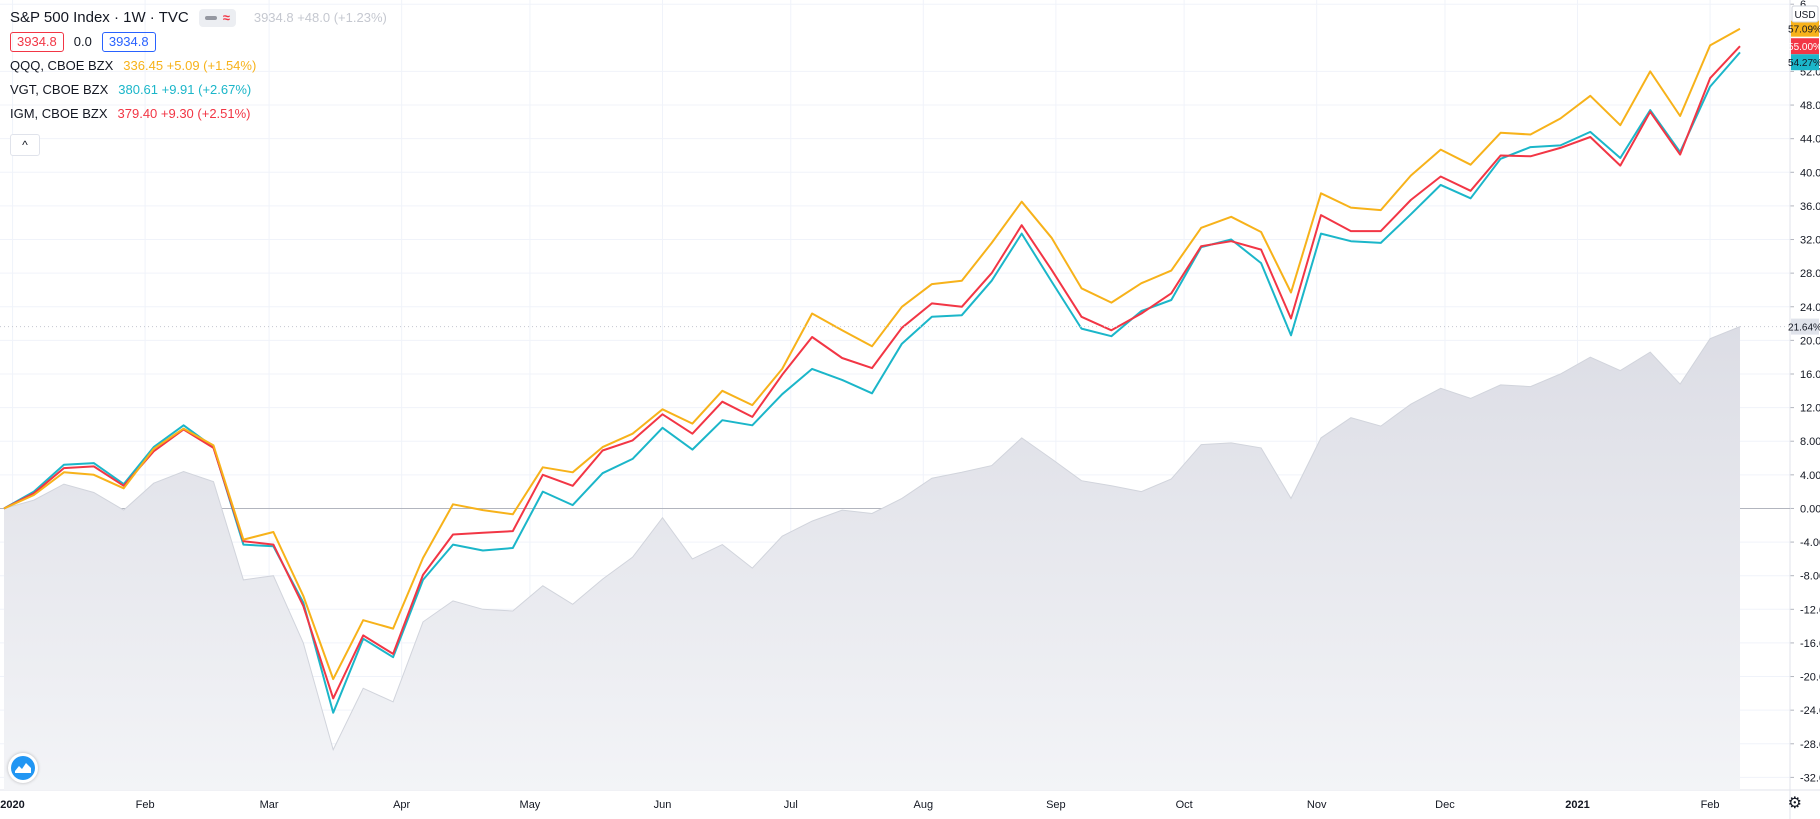 The height and width of the screenshot is (819, 1820). I want to click on y-tick-label: 44.00%, so click(1810, 140).